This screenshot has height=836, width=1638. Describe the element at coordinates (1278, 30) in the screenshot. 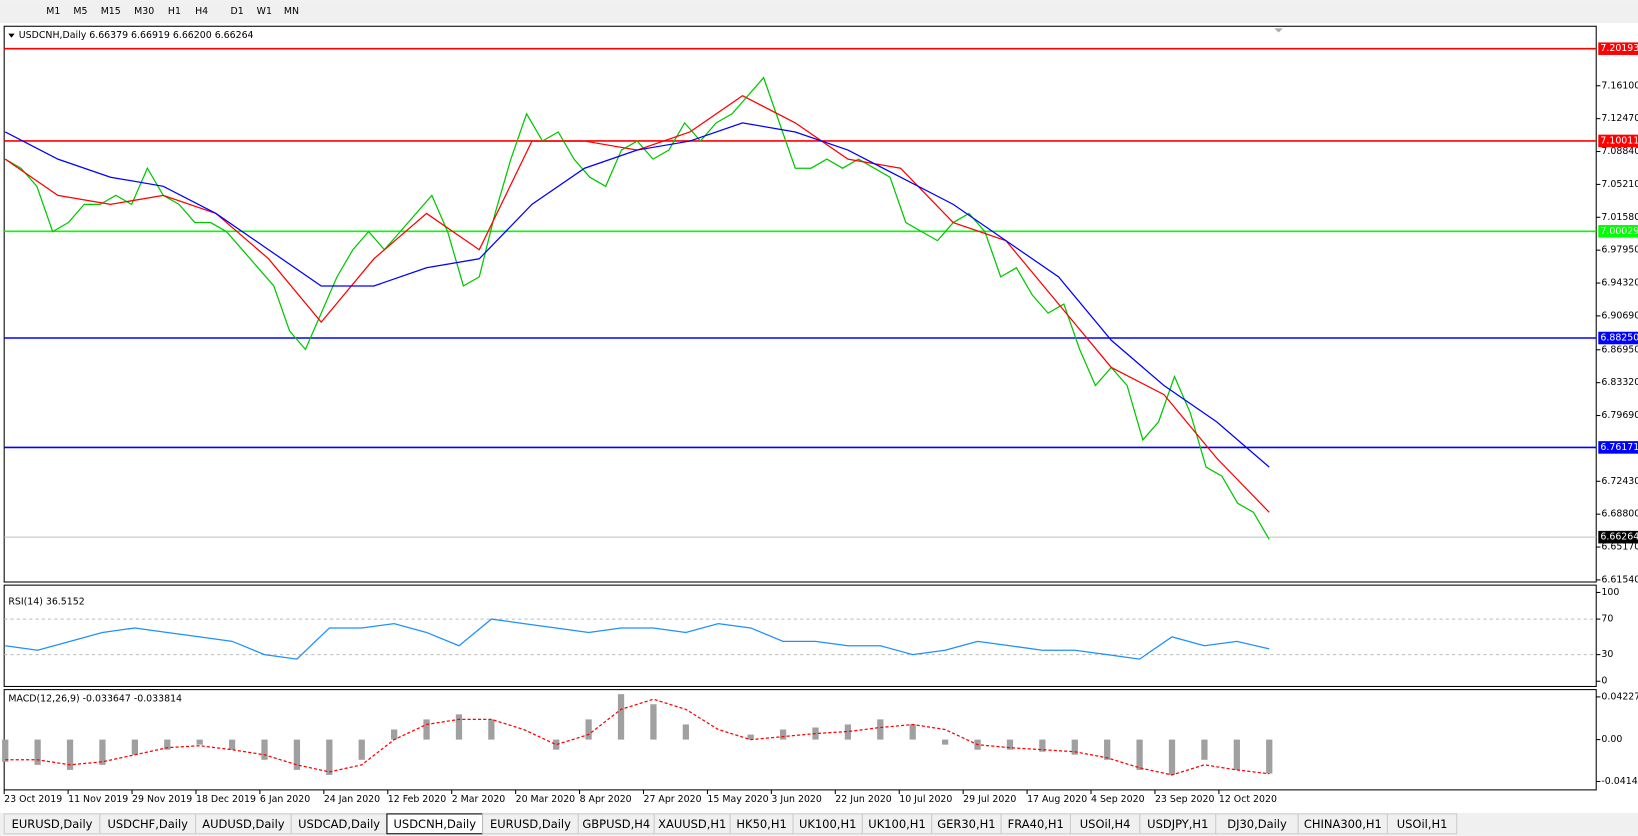

I see `shift-marker` at that location.